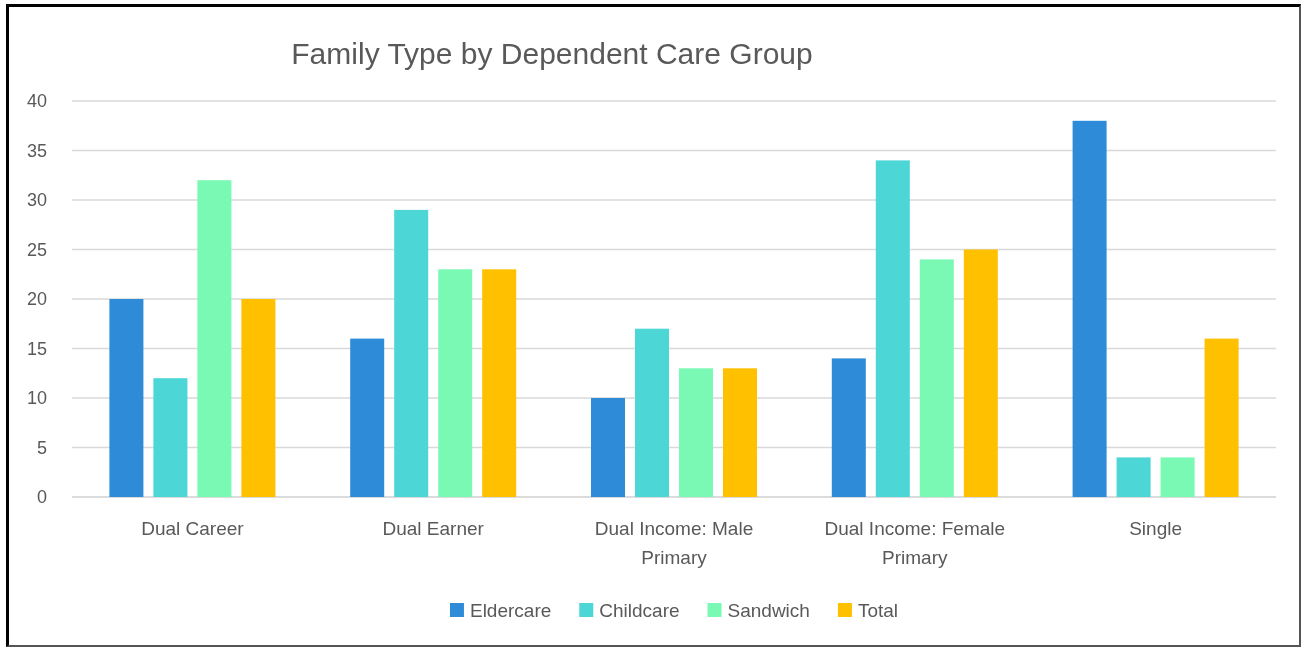 Image resolution: width=1304 pixels, height=648 pixels. Describe the element at coordinates (36, 348) in the screenshot. I see `y-tick-label: 15` at that location.